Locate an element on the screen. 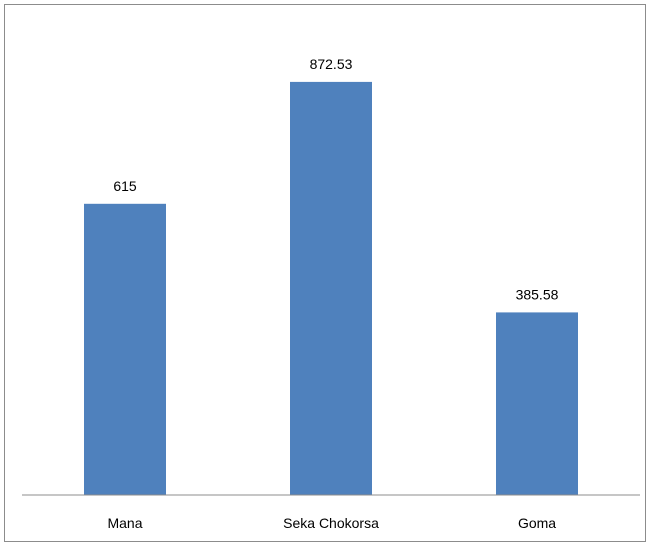 This screenshot has width=652, height=547. x-tick-label-goma: Goma is located at coordinates (537, 523).